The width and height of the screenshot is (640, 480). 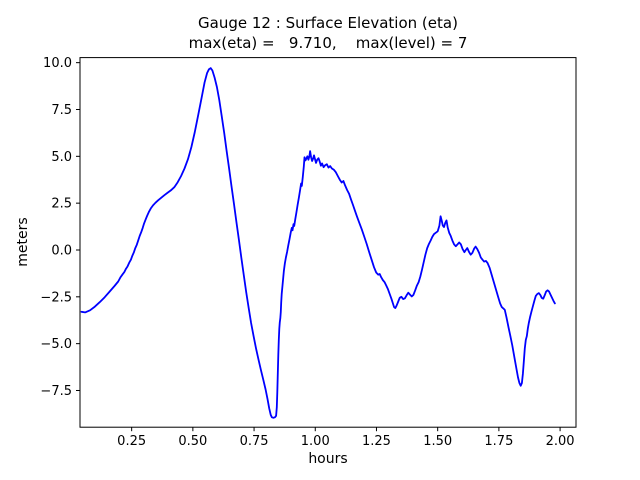 What do you see at coordinates (437, 441) in the screenshot?
I see `x-tick-label: 1.50` at bounding box center [437, 441].